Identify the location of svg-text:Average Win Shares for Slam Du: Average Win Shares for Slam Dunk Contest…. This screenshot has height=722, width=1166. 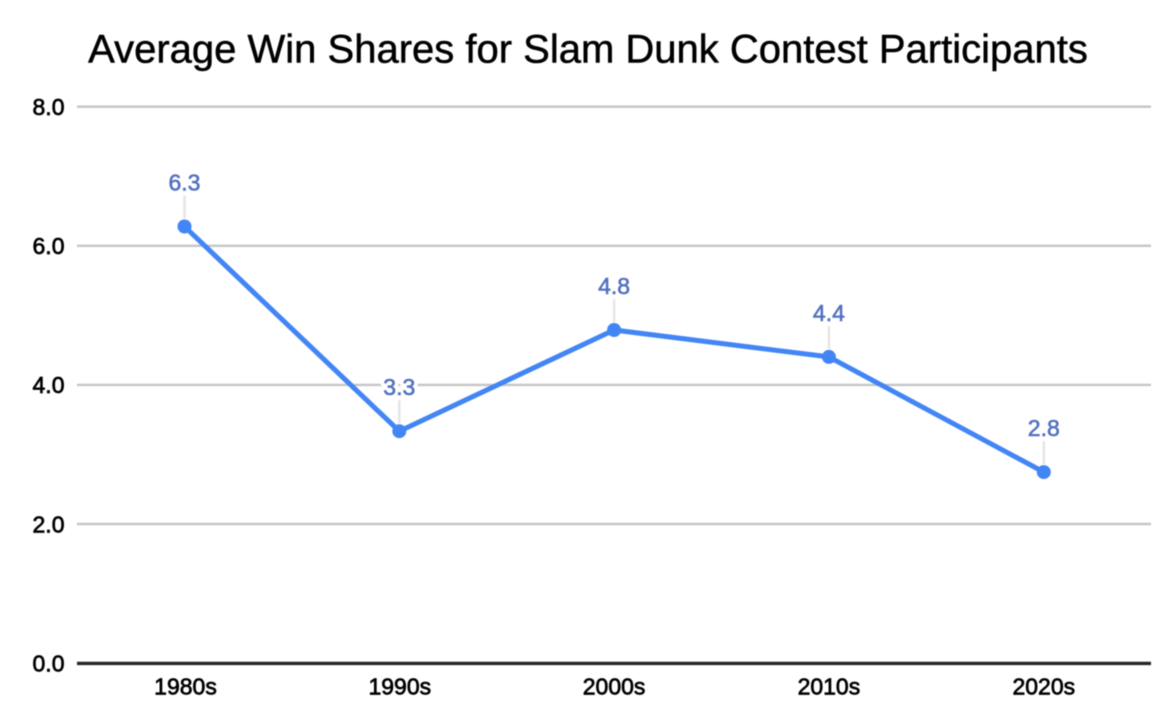
(588, 50).